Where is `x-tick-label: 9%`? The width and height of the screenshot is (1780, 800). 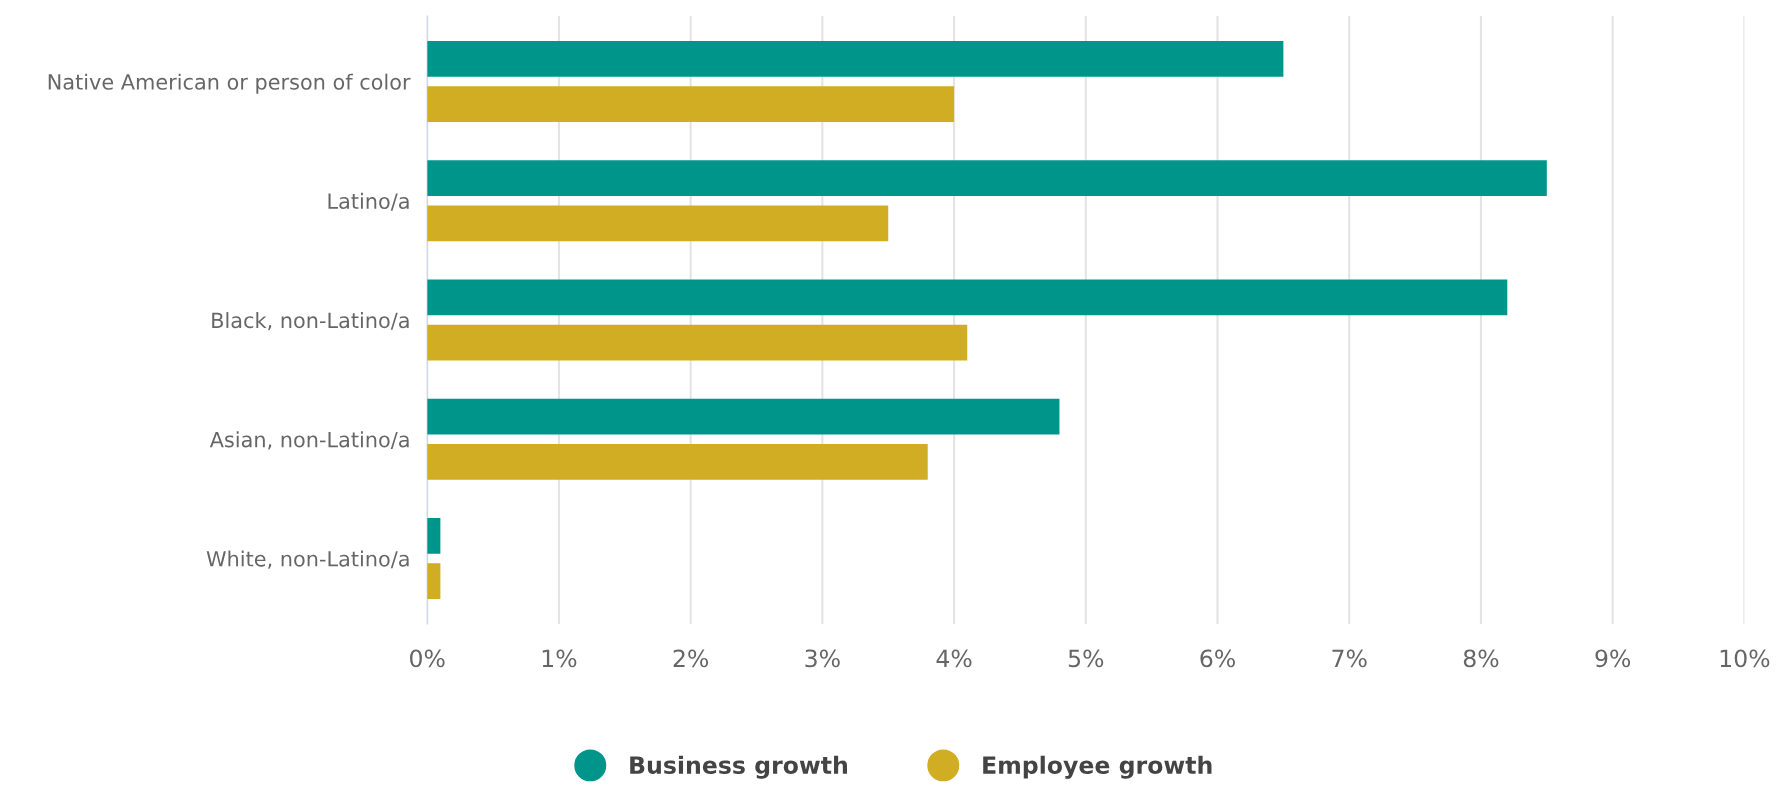 x-tick-label: 9% is located at coordinates (1613, 658).